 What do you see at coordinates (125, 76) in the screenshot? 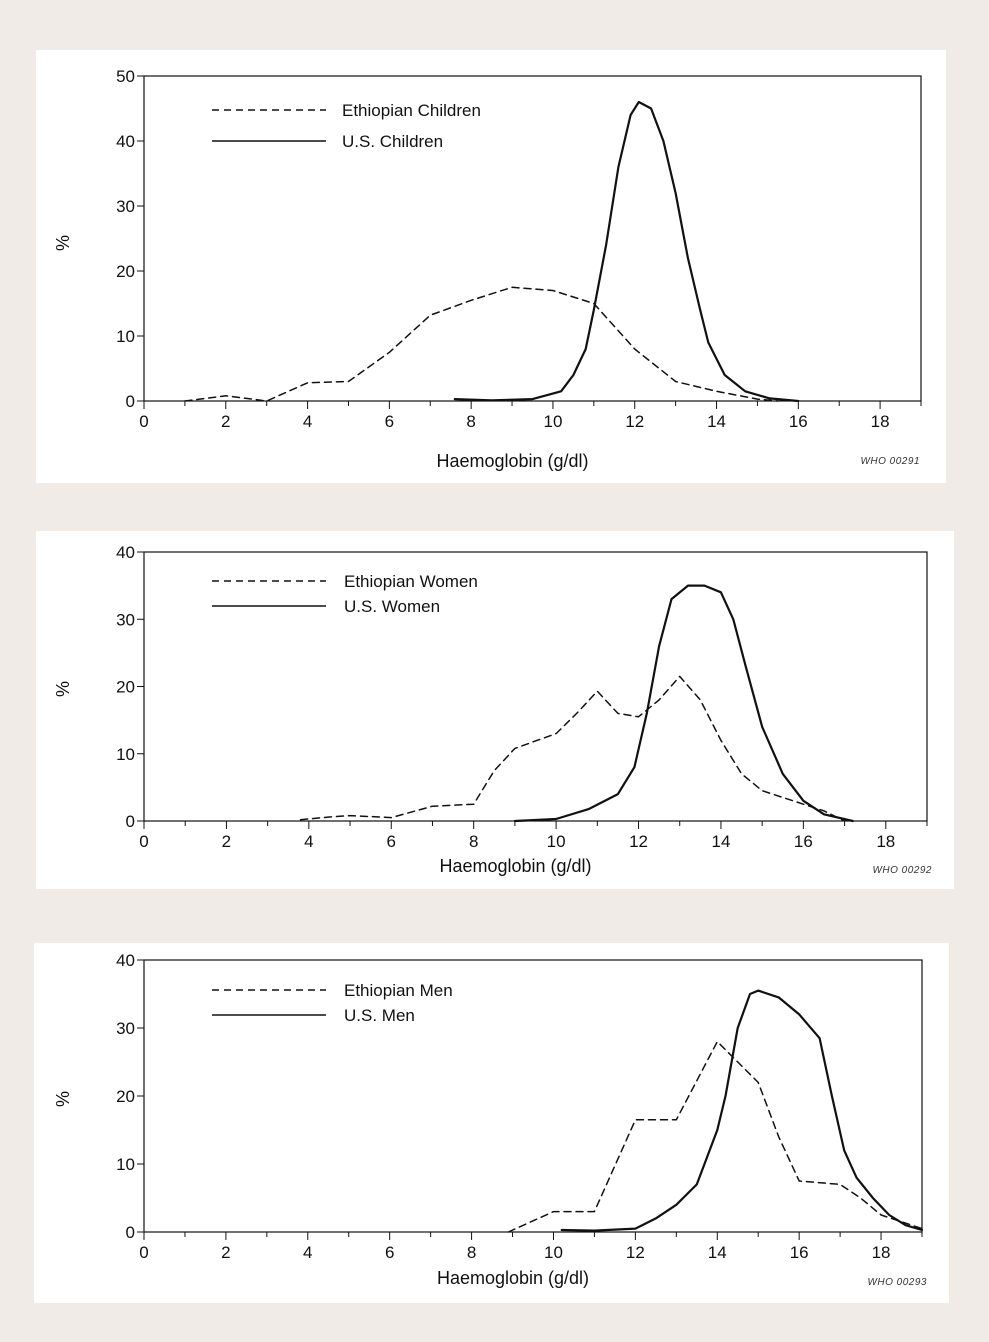
I see `y-tick-label: 50` at bounding box center [125, 76].